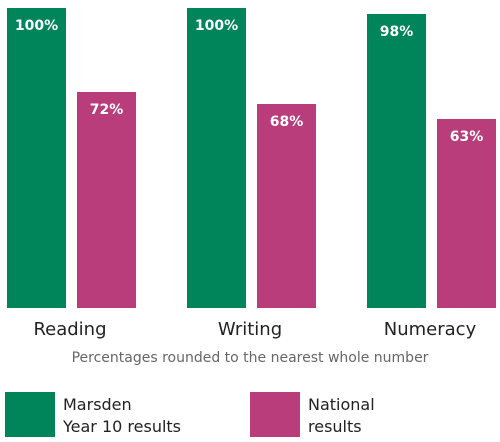 This screenshot has width=500, height=442. Describe the element at coordinates (397, 32) in the screenshot. I see `value-label: 98%` at that location.